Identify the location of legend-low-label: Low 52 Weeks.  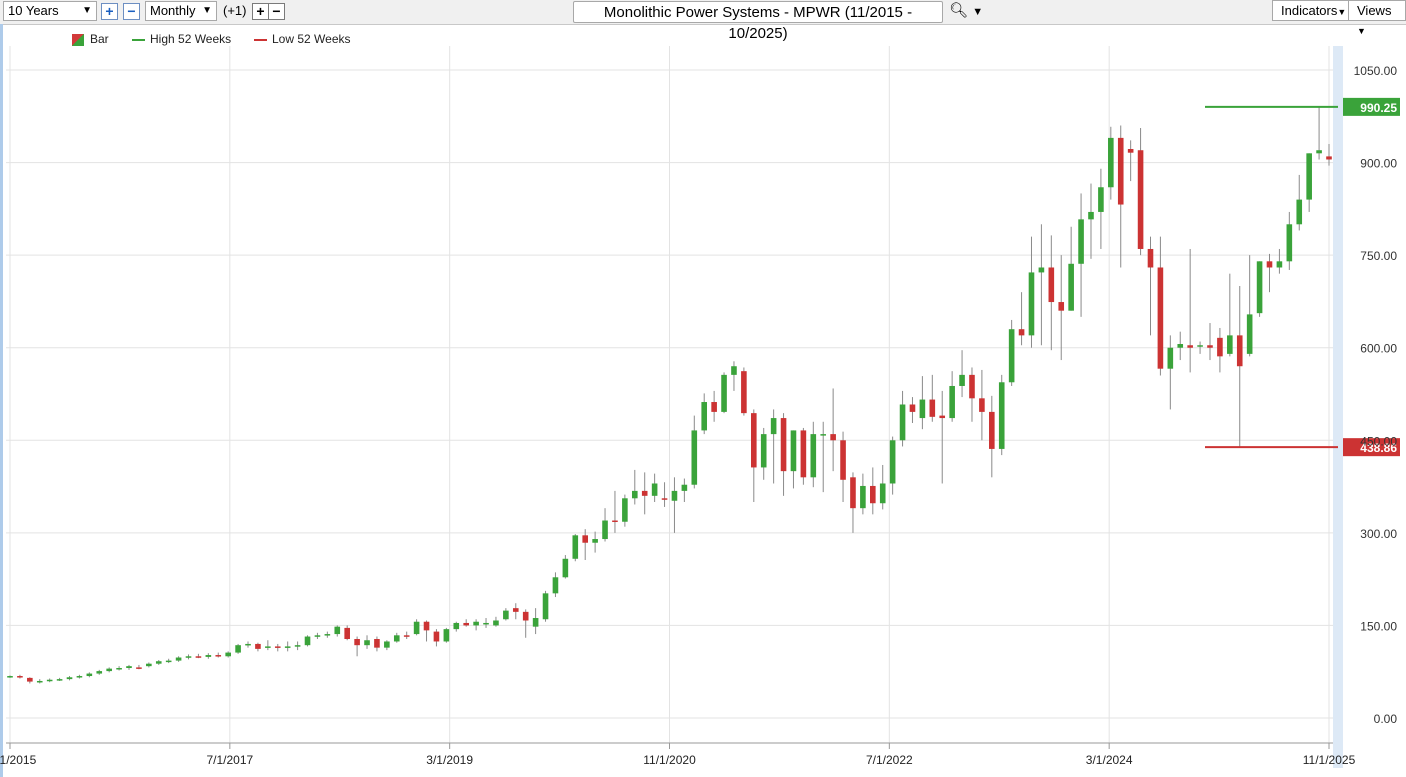
(311, 39).